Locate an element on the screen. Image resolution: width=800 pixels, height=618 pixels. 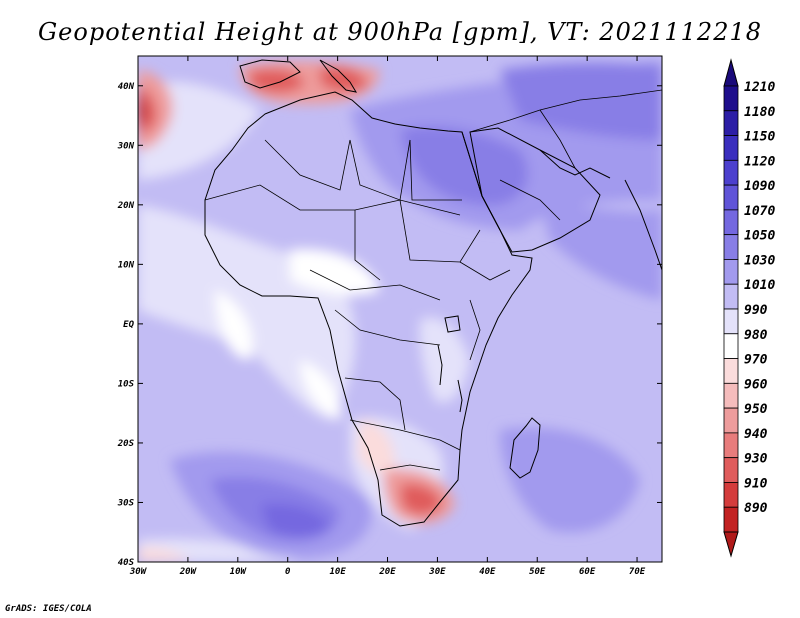
border-middle-east is located at coordinates (565, 111).